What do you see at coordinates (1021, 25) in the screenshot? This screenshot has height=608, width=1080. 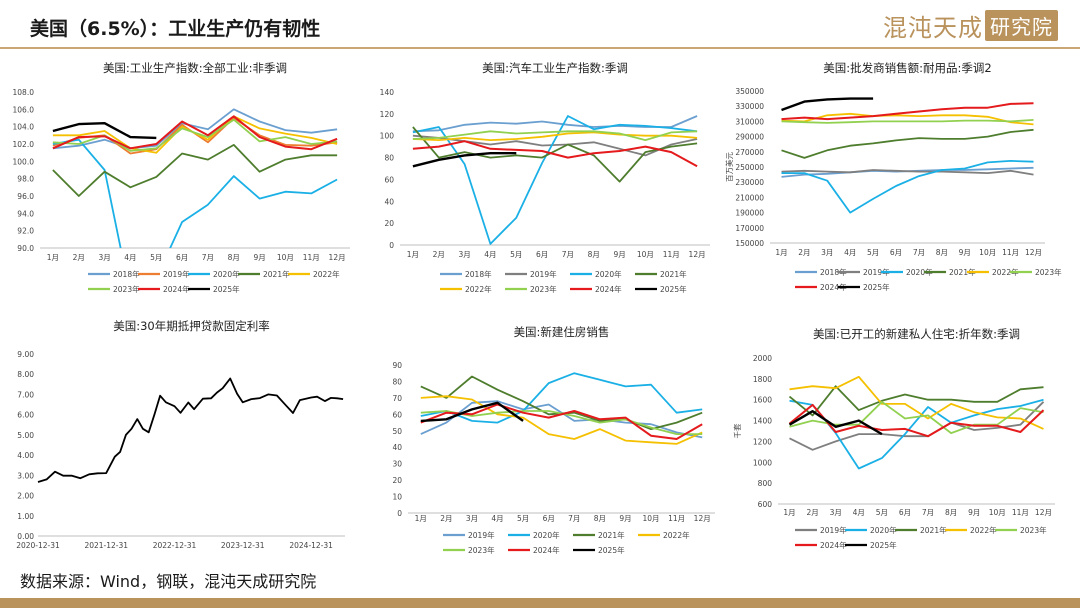 I see `logo-text-box: 研究院` at bounding box center [1021, 25].